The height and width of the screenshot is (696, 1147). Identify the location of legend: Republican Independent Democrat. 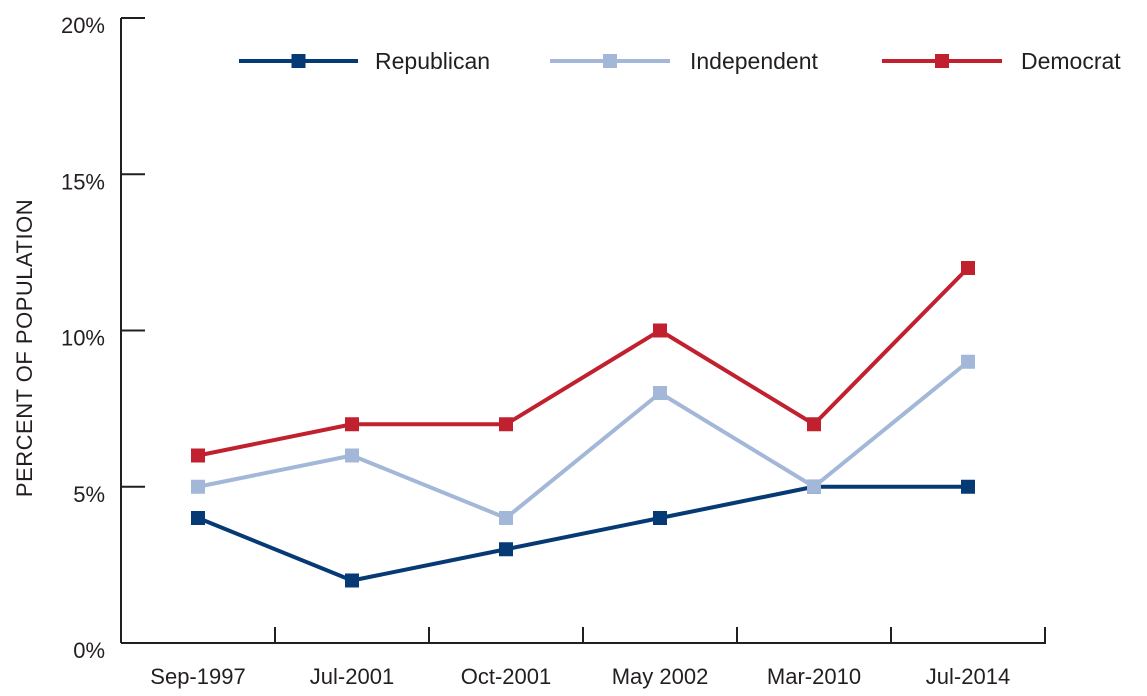
(680, 61).